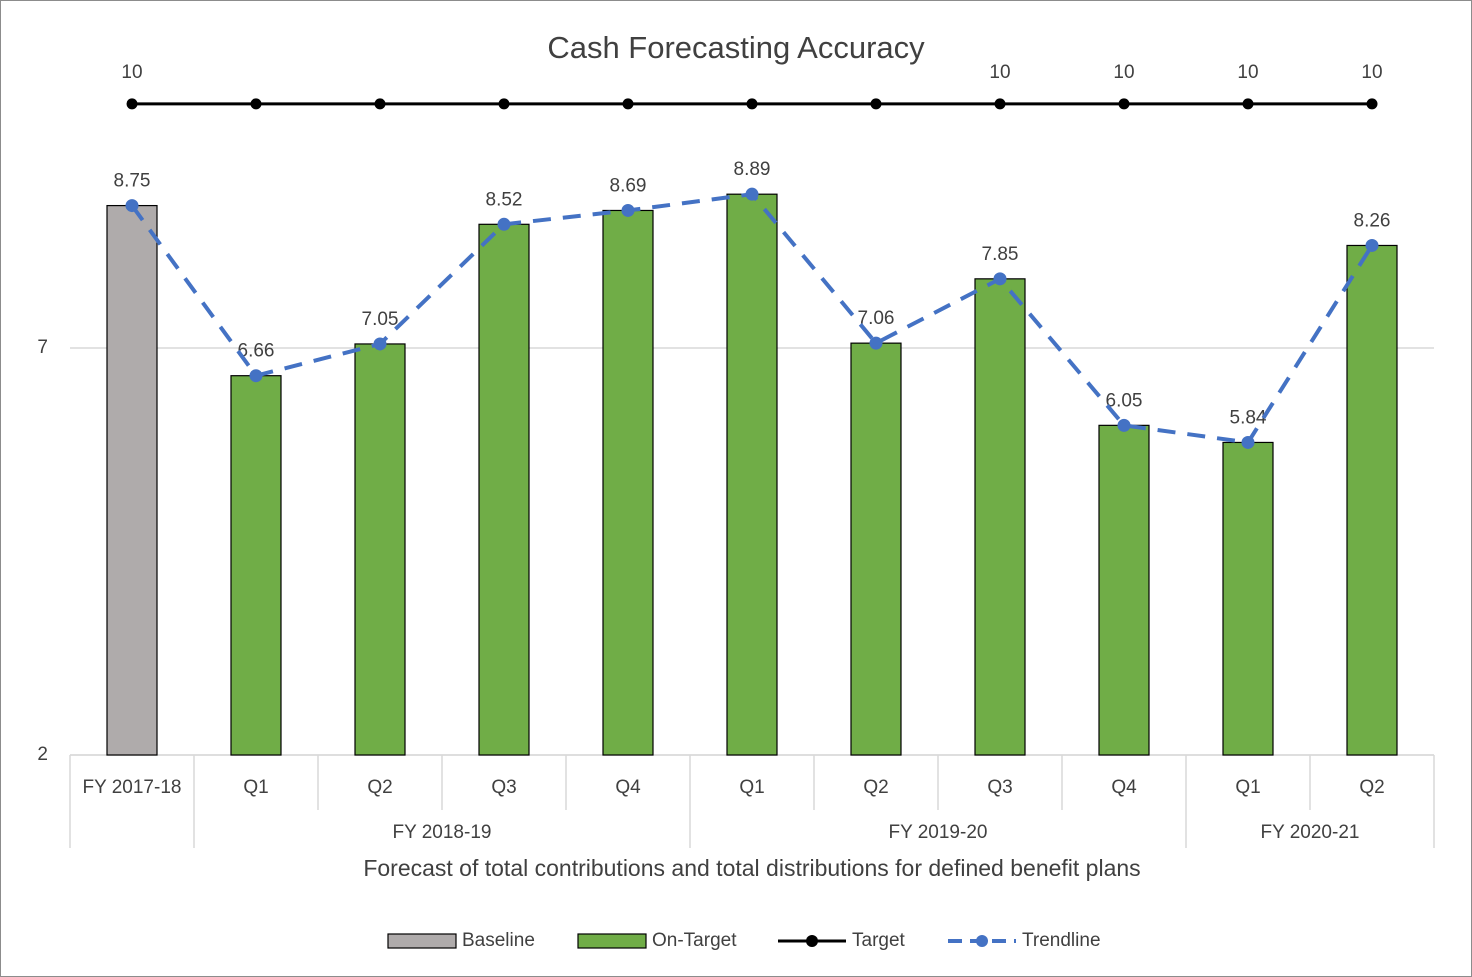 The height and width of the screenshot is (977, 1472). I want to click on x-tick-label: FY 2017-18, so click(132, 787).